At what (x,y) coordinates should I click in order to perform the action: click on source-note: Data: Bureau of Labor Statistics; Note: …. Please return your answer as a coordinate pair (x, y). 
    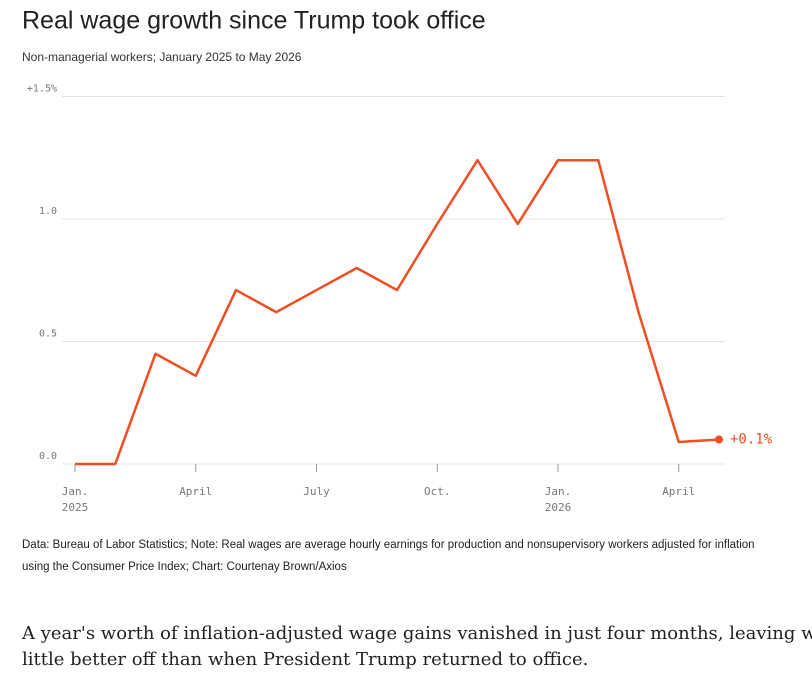
    Looking at the image, I should click on (388, 545).